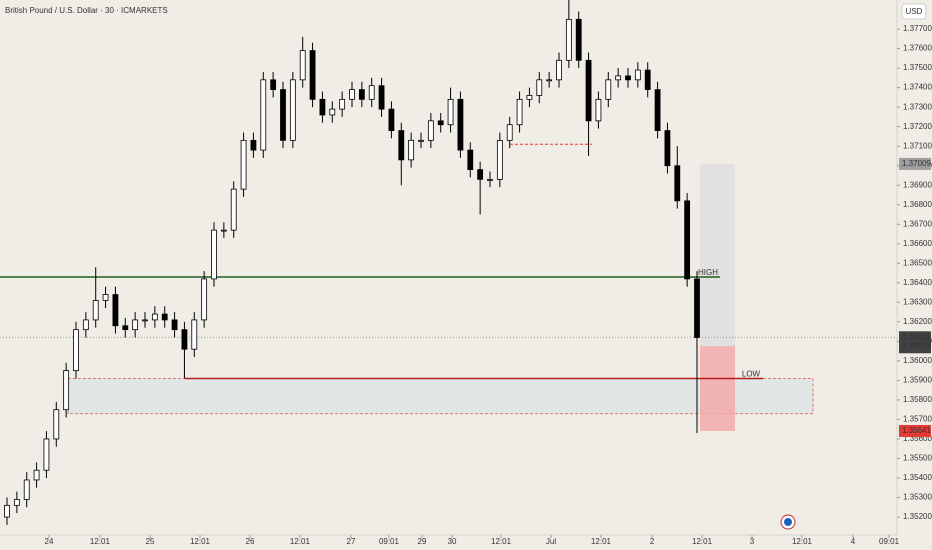 This screenshot has width=932, height=550. What do you see at coordinates (708, 272) in the screenshot?
I see `level-label: HIGH` at bounding box center [708, 272].